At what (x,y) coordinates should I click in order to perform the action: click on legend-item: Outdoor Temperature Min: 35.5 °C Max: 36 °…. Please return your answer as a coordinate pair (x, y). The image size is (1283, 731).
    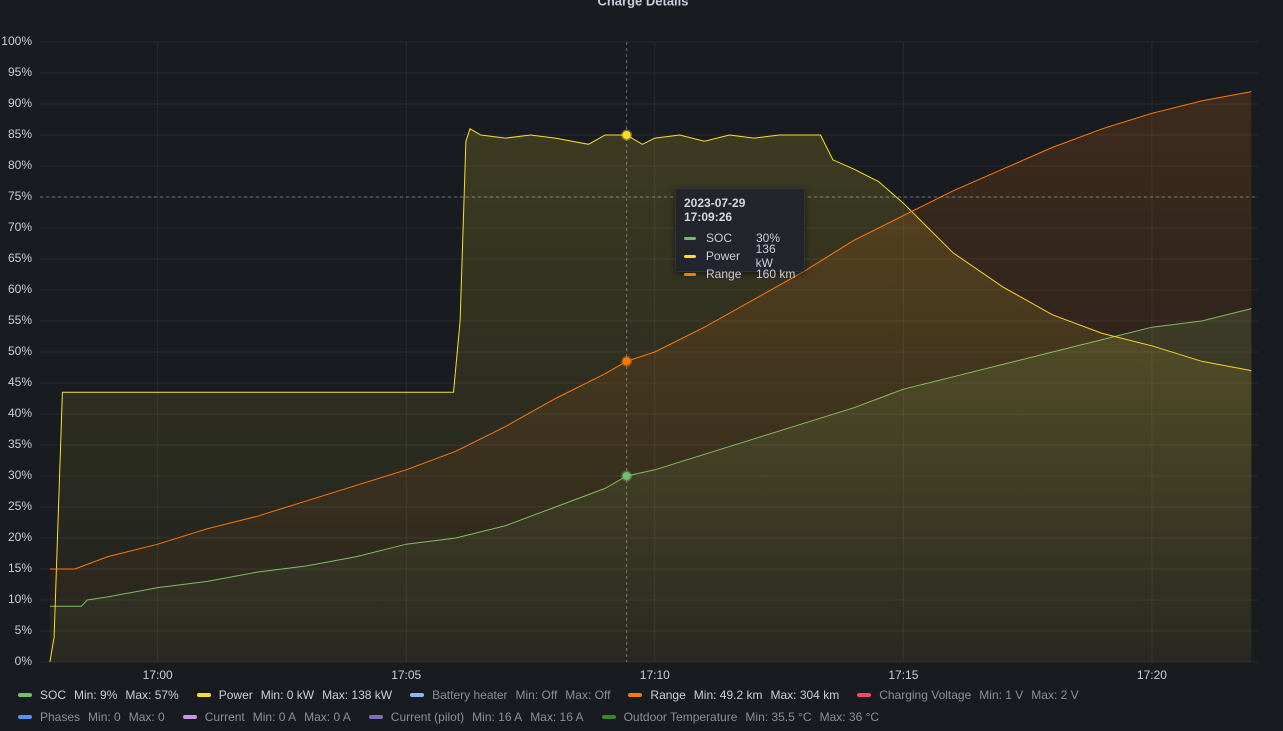
    Looking at the image, I should click on (744, 717).